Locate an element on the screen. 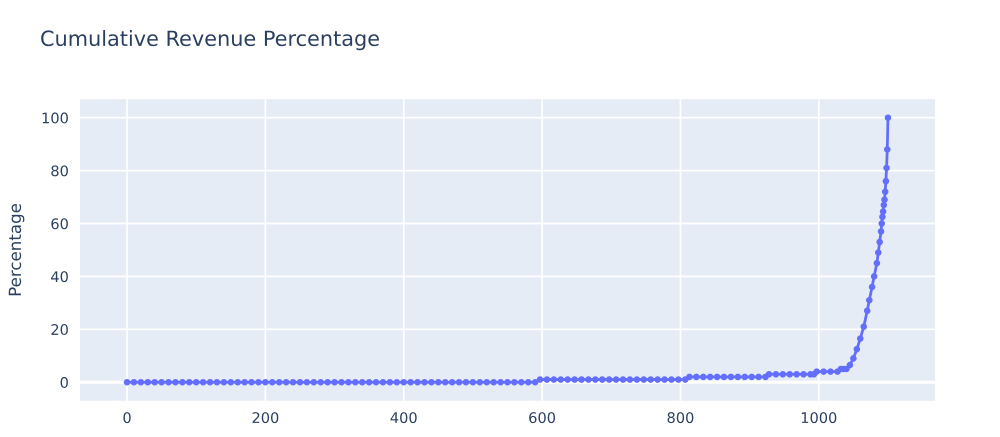 The width and height of the screenshot is (1000, 437). x-tick-label: 800 is located at coordinates (681, 418).